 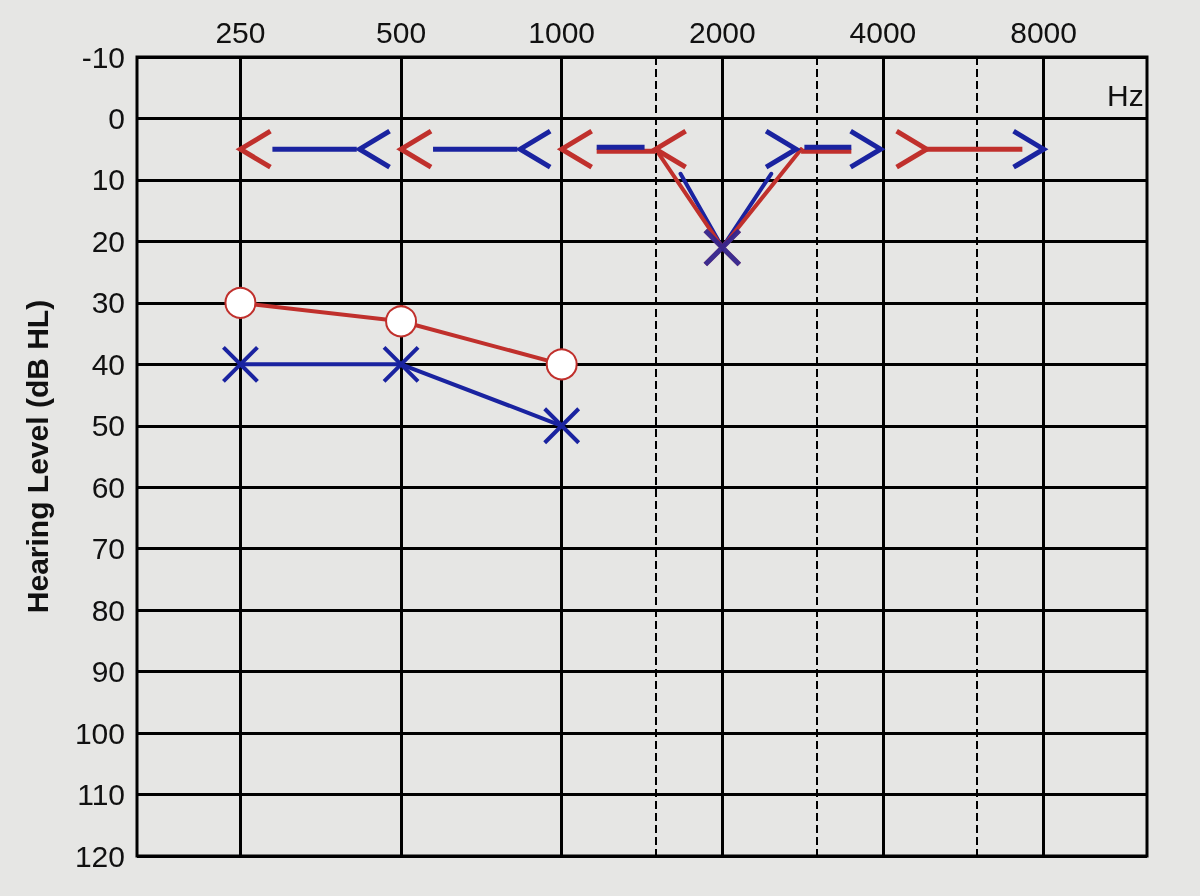 What do you see at coordinates (401, 32) in the screenshot?
I see `x-tick-label: 500` at bounding box center [401, 32].